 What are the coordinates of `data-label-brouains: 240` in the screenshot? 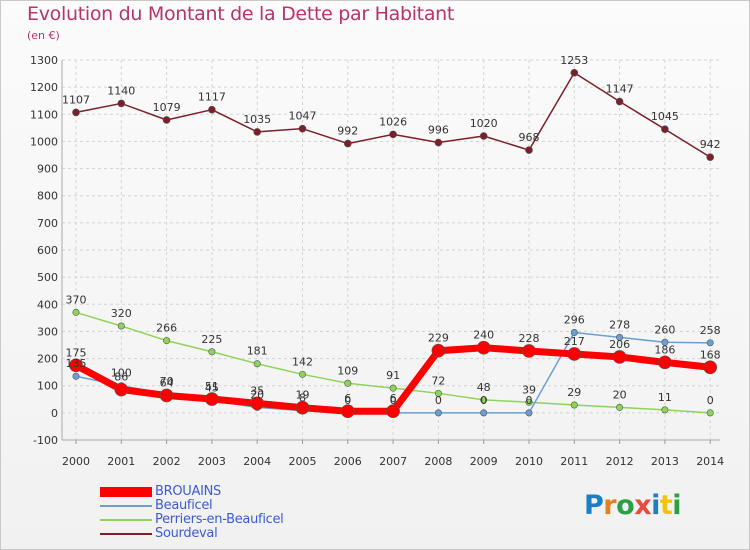 It's located at (483, 335).